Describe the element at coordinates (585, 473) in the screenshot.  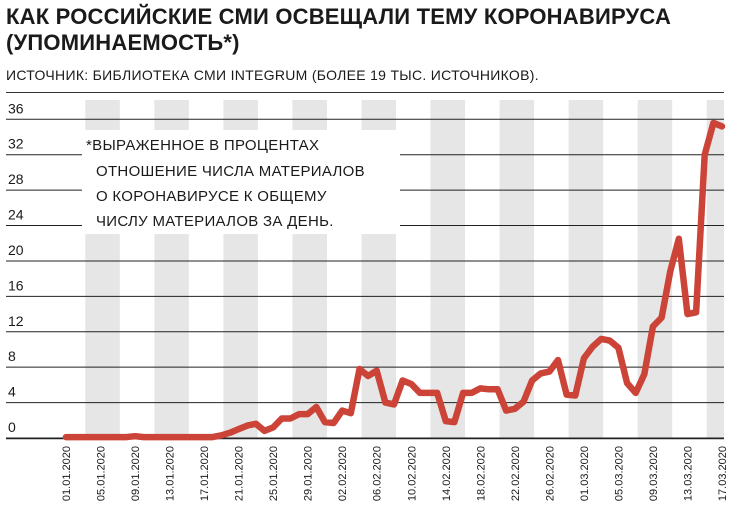
I see `x-tick-label: 01.03.2020` at that location.